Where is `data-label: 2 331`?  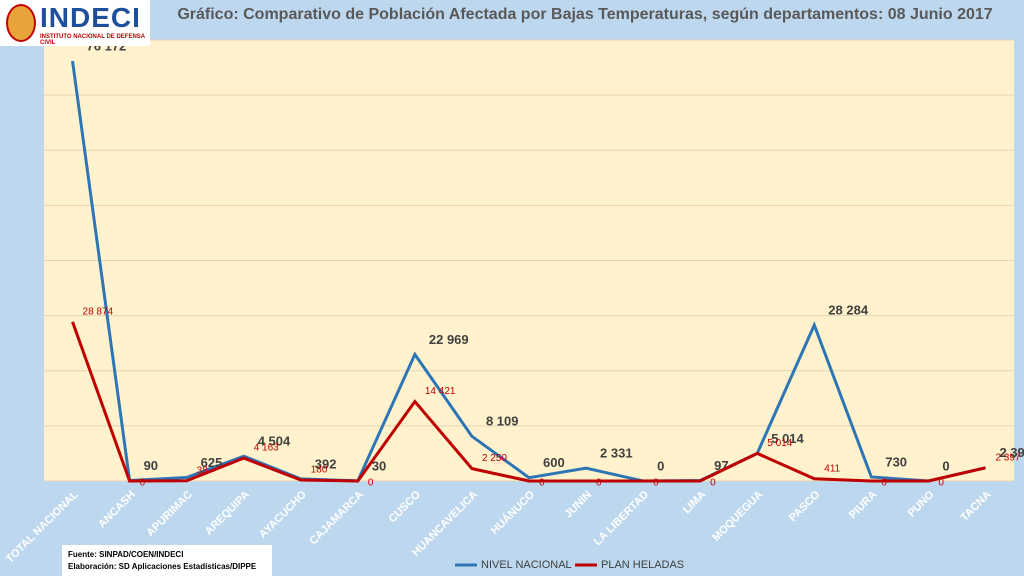
data-label: 2 331 is located at coordinates (616, 453).